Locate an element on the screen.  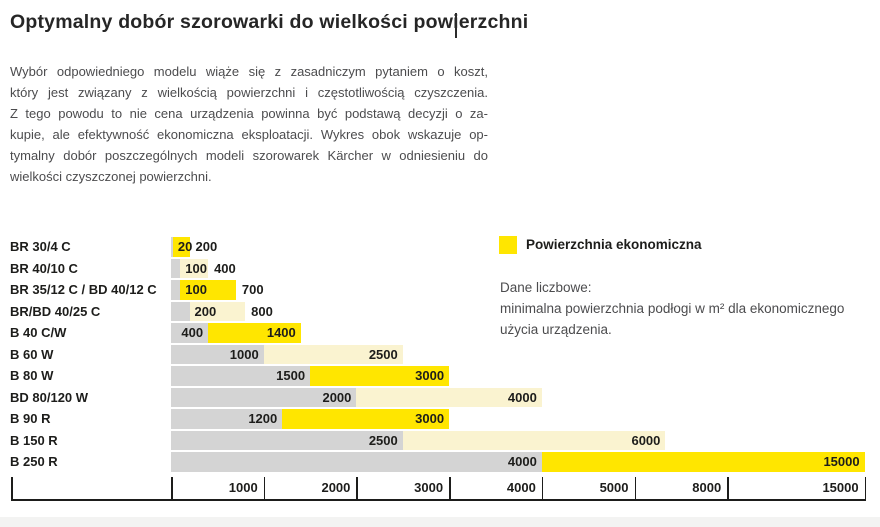
axis-tick-label: 3000 is located at coordinates (429, 487).